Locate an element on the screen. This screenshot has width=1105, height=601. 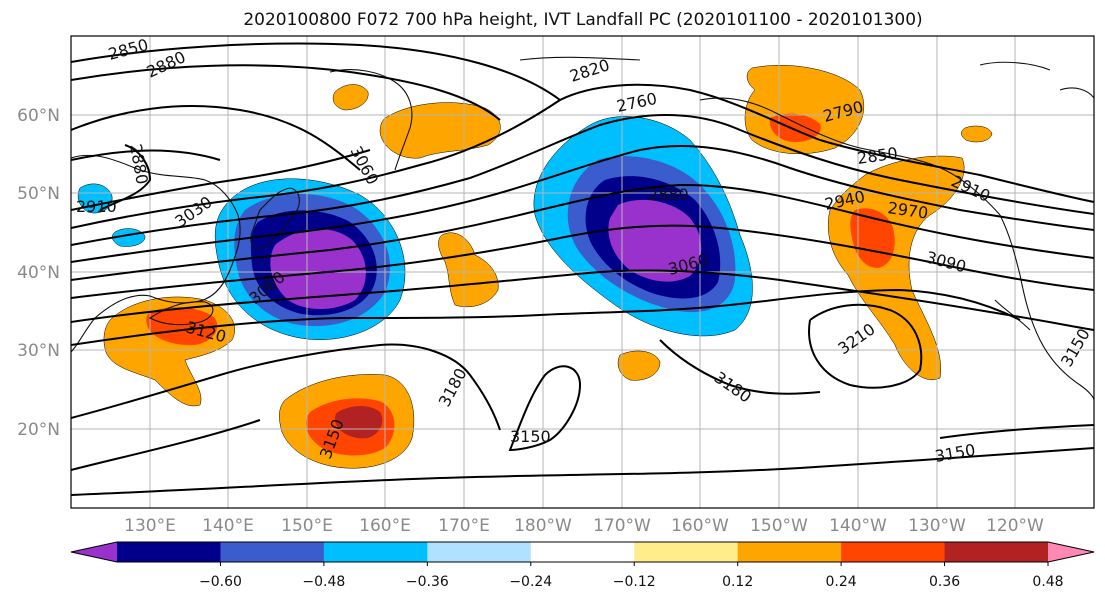
colorbar-tick-label: 0.24 is located at coordinates (841, 582).